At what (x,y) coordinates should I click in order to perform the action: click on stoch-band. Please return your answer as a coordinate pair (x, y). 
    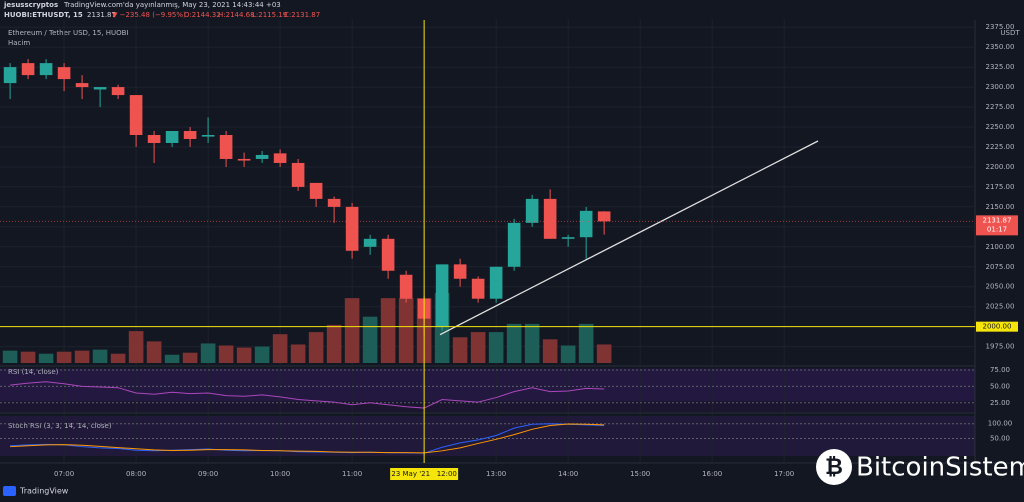
    Looking at the image, I should click on (487, 436).